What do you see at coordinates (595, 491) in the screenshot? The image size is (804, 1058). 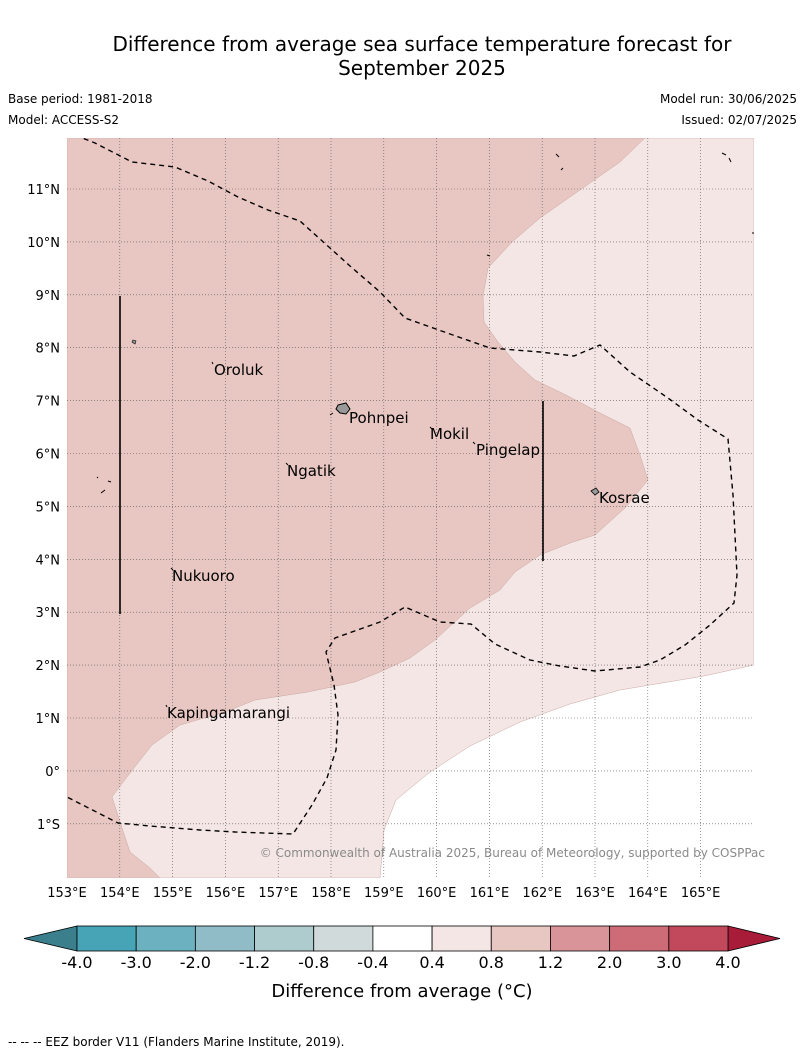 I see `kosrae-island-icon` at bounding box center [595, 491].